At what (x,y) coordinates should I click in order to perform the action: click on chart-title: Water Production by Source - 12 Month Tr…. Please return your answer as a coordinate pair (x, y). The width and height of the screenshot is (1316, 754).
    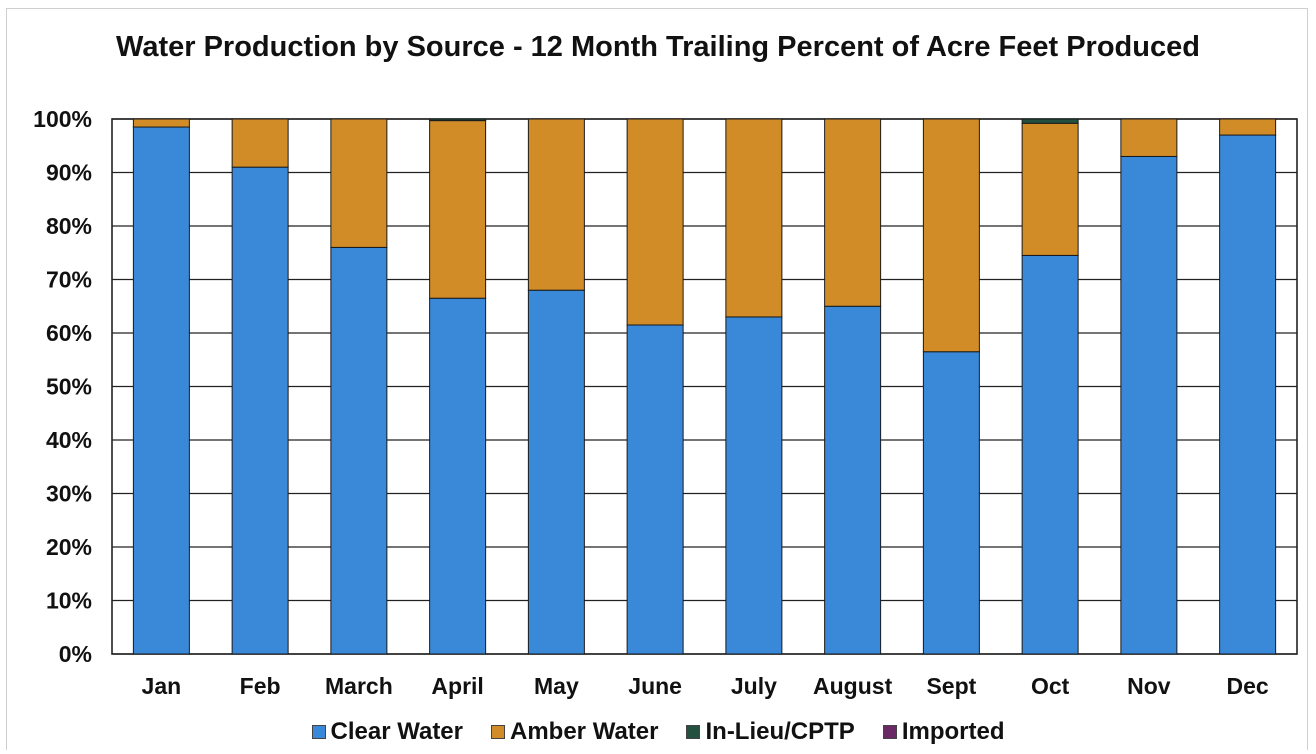
    Looking at the image, I should click on (658, 47).